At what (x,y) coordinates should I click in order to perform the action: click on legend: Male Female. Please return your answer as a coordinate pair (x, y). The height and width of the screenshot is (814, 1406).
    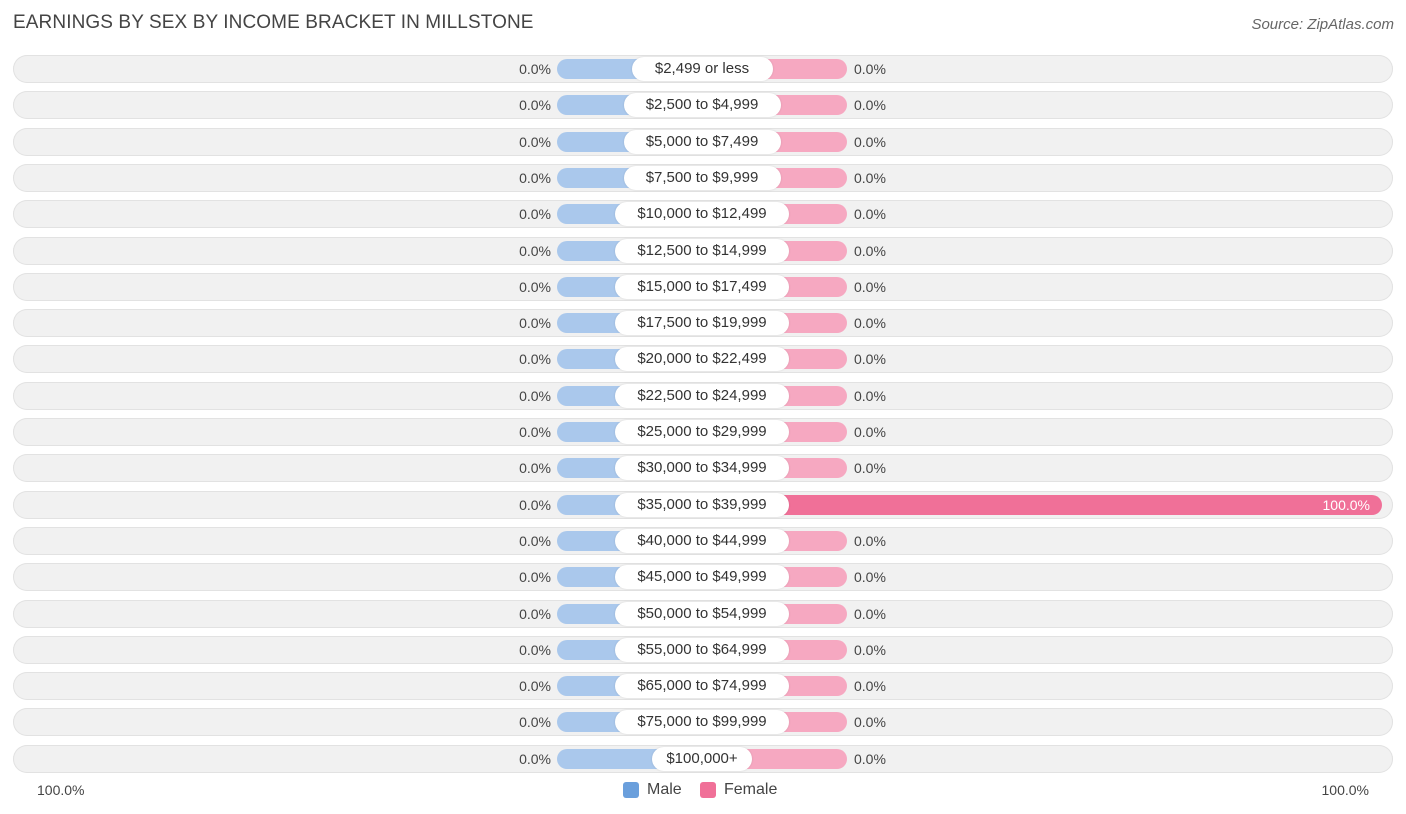
    Looking at the image, I should click on (703, 790).